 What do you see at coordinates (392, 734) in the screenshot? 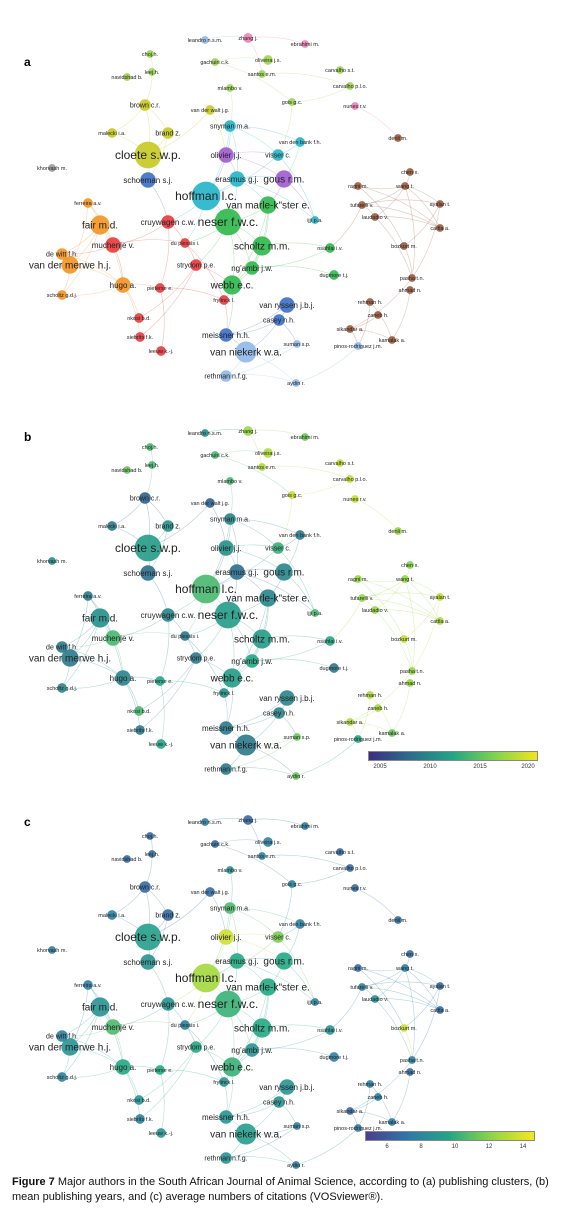
I see `author-label: kamalak a.` at bounding box center [392, 734].